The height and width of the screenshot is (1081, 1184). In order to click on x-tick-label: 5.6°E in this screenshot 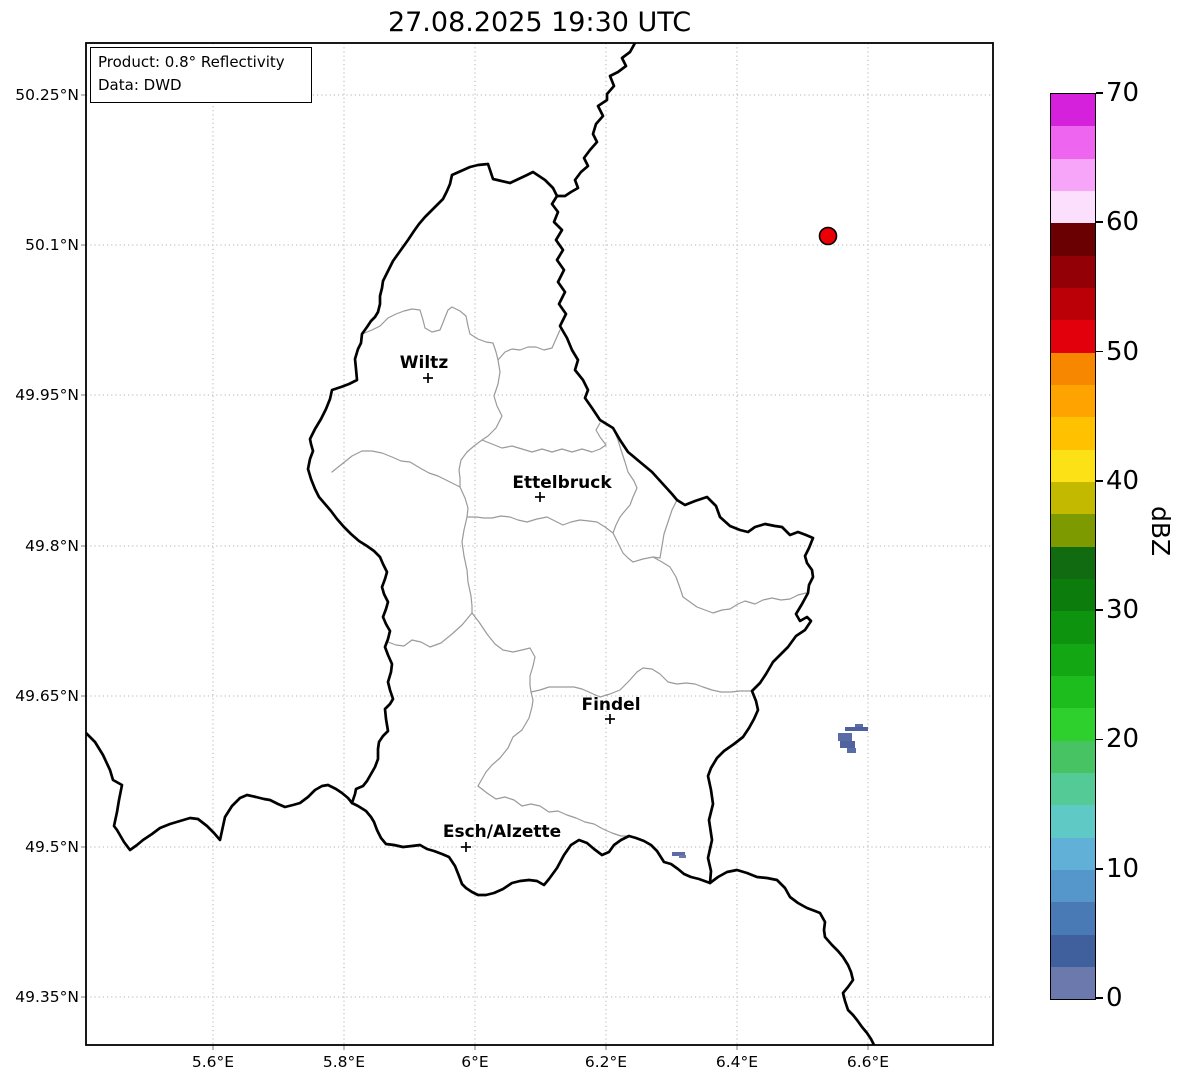, I will do `click(213, 1062)`.